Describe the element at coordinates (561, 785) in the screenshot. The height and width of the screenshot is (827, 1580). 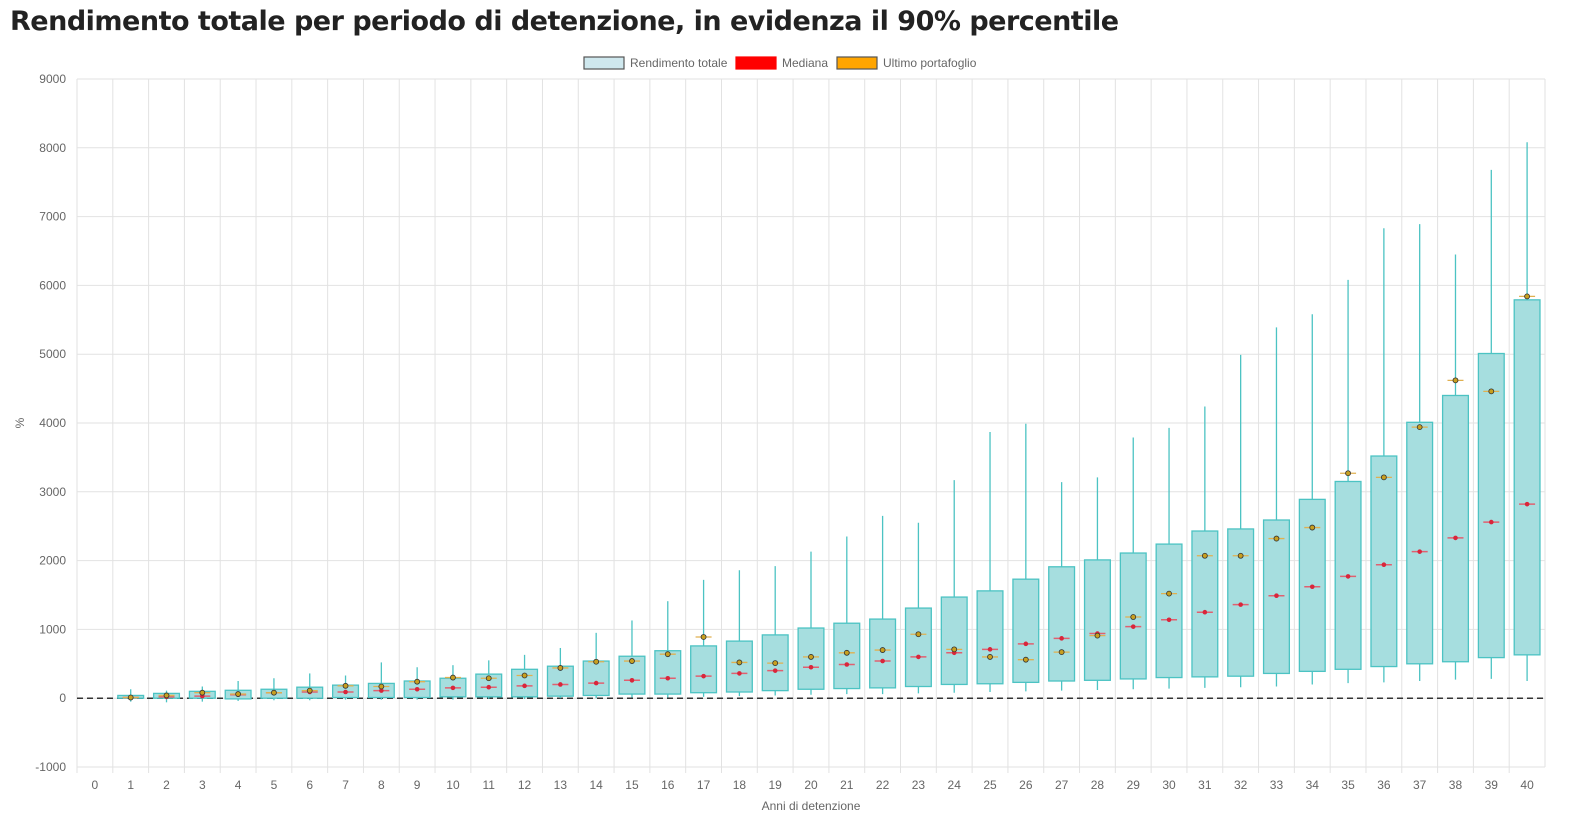
I see `x-tick-label: 13` at that location.